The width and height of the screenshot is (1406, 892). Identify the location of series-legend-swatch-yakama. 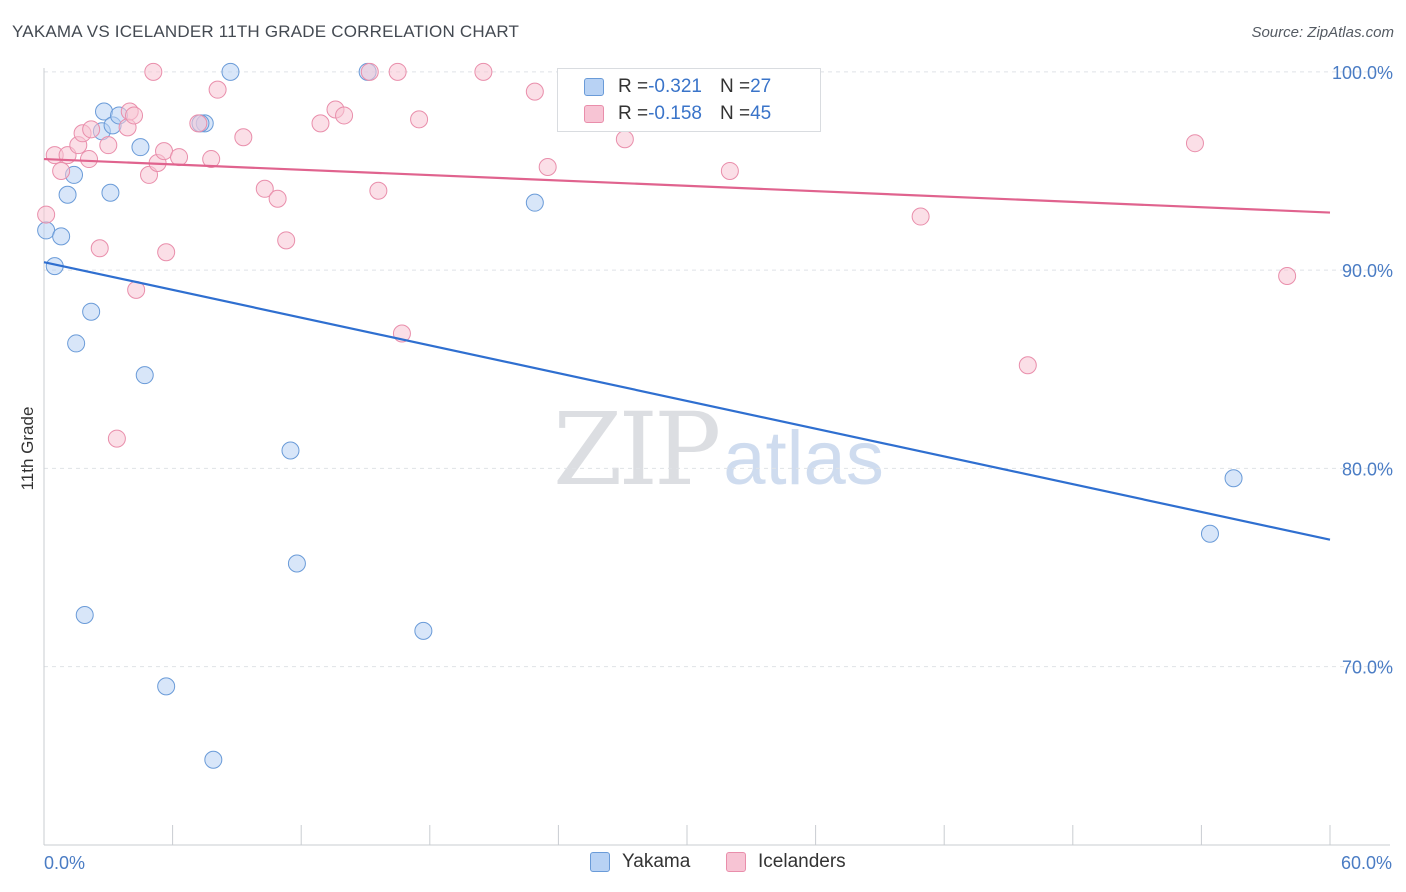
(600, 862).